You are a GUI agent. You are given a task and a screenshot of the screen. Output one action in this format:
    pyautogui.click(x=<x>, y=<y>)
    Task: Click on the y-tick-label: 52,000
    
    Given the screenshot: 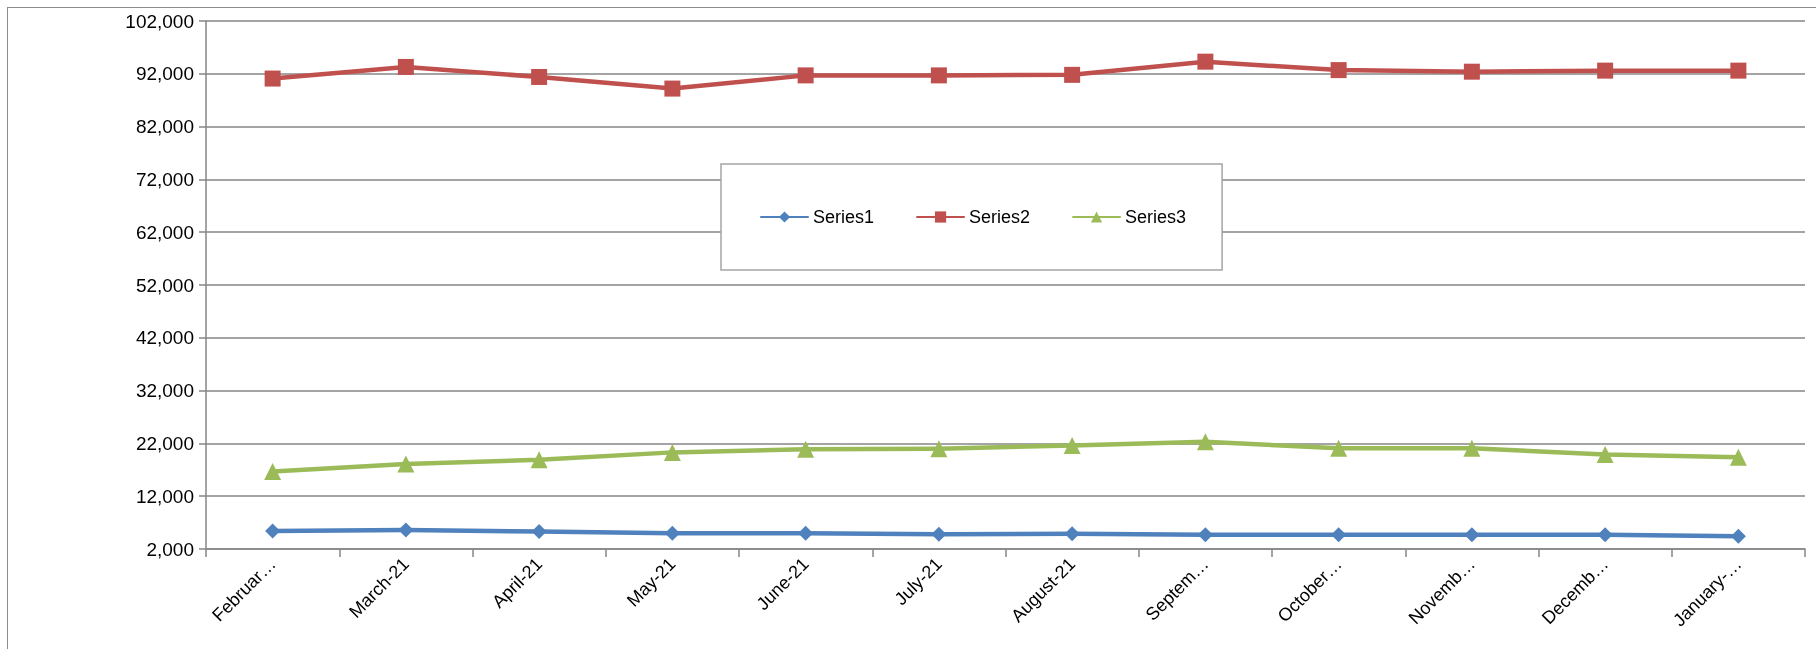 What is the action you would take?
    pyautogui.click(x=164, y=285)
    